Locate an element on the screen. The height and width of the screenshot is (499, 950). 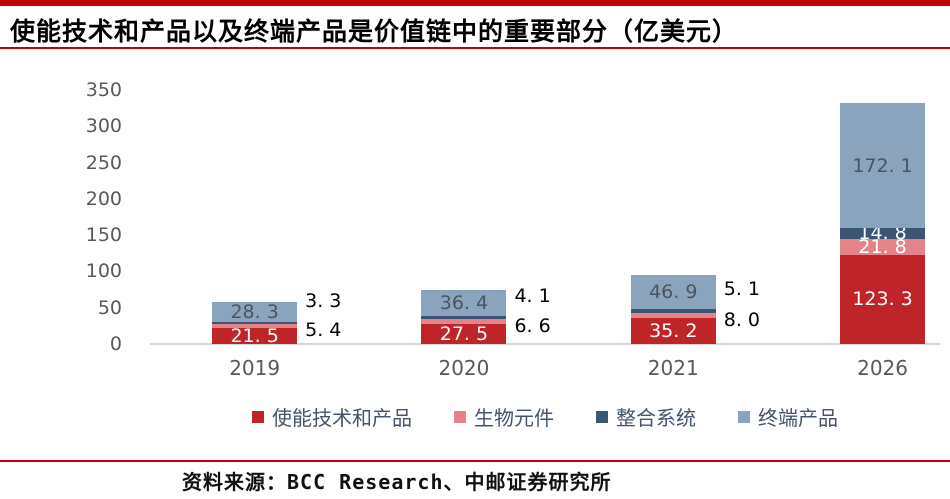
value-label-outside: 8. 0 is located at coordinates (742, 319).